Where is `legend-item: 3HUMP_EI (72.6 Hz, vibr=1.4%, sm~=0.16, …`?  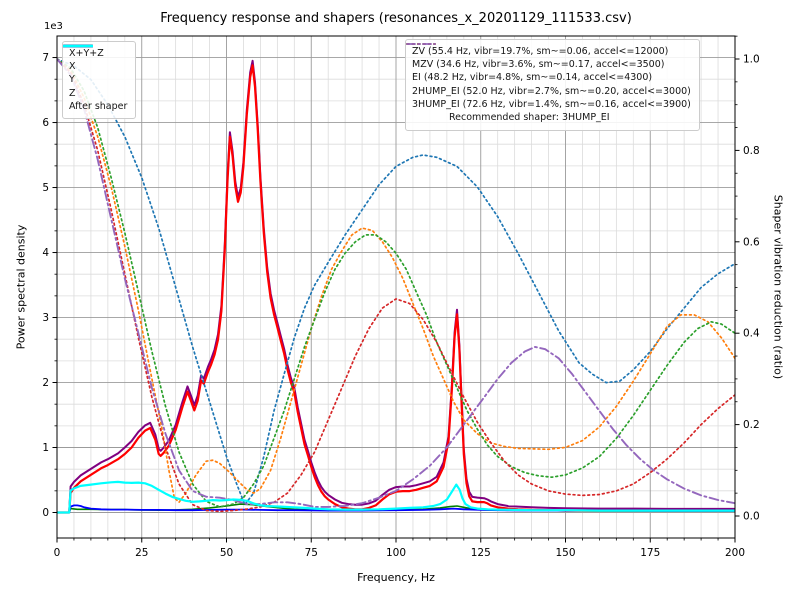 legend-item: 3HUMP_EI (72.6 Hz, vibr=1.4%, sm~=0.16, … is located at coordinates (548, 77).